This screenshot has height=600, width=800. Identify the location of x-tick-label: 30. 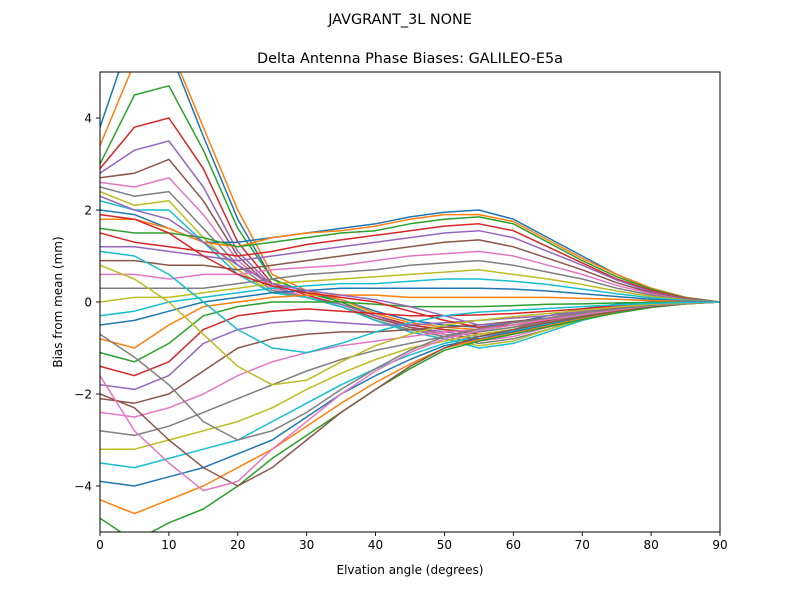
(306, 545).